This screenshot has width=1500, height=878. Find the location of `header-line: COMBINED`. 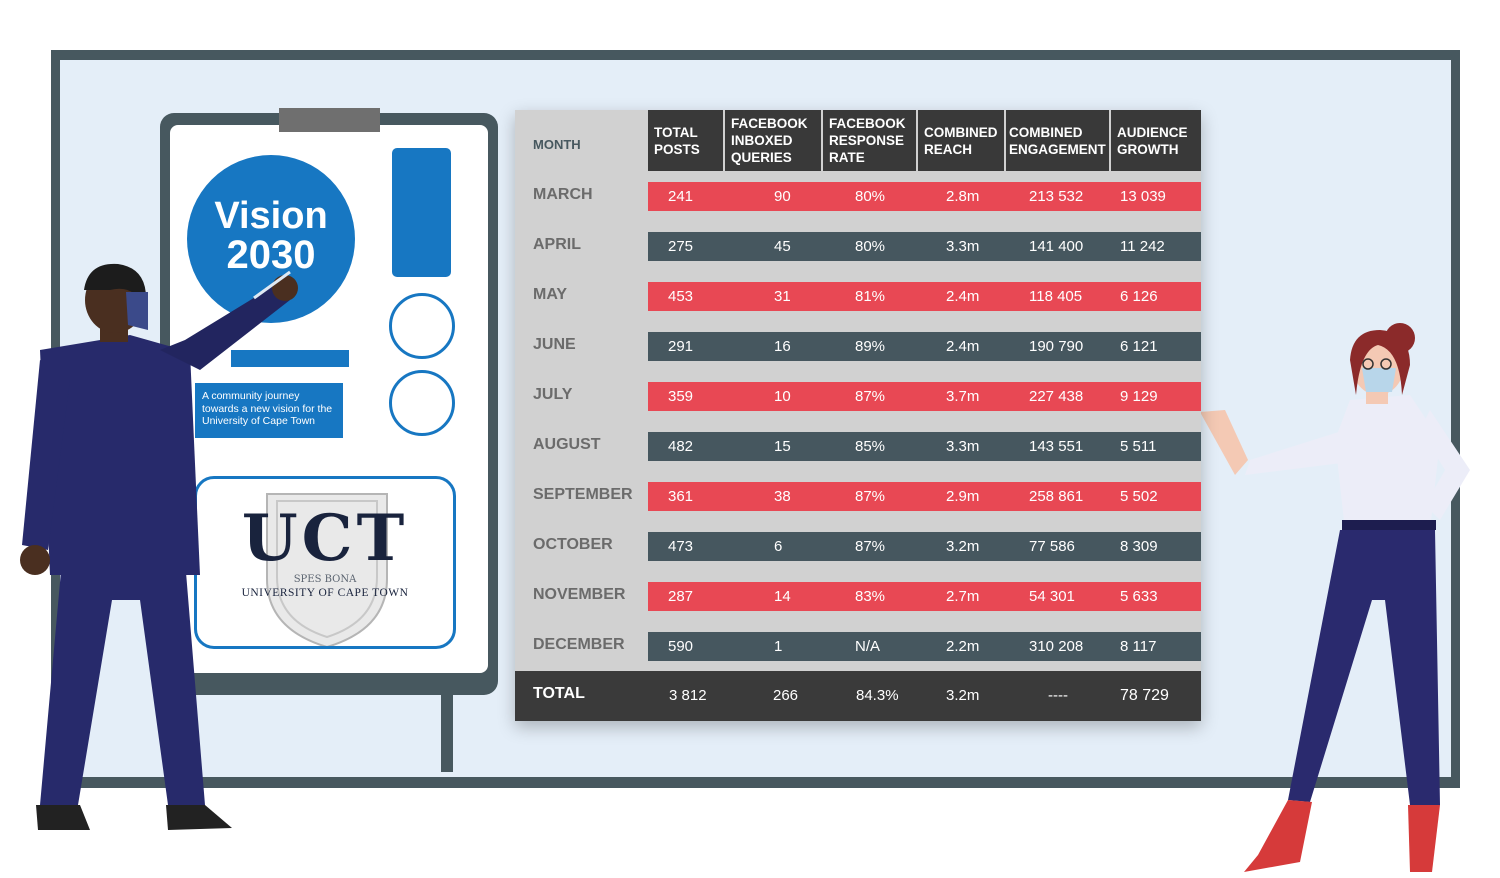

header-line: COMBINED is located at coordinates (1046, 132).